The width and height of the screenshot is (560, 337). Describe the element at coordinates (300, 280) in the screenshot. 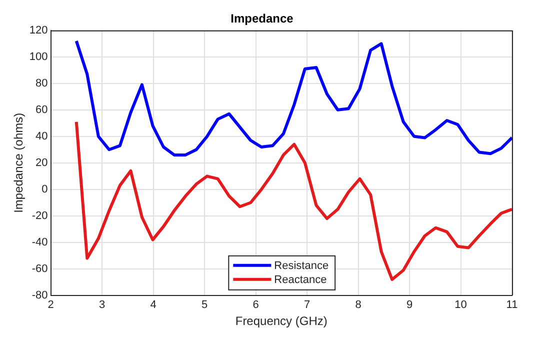

I see `legend-label: Reactance` at that location.